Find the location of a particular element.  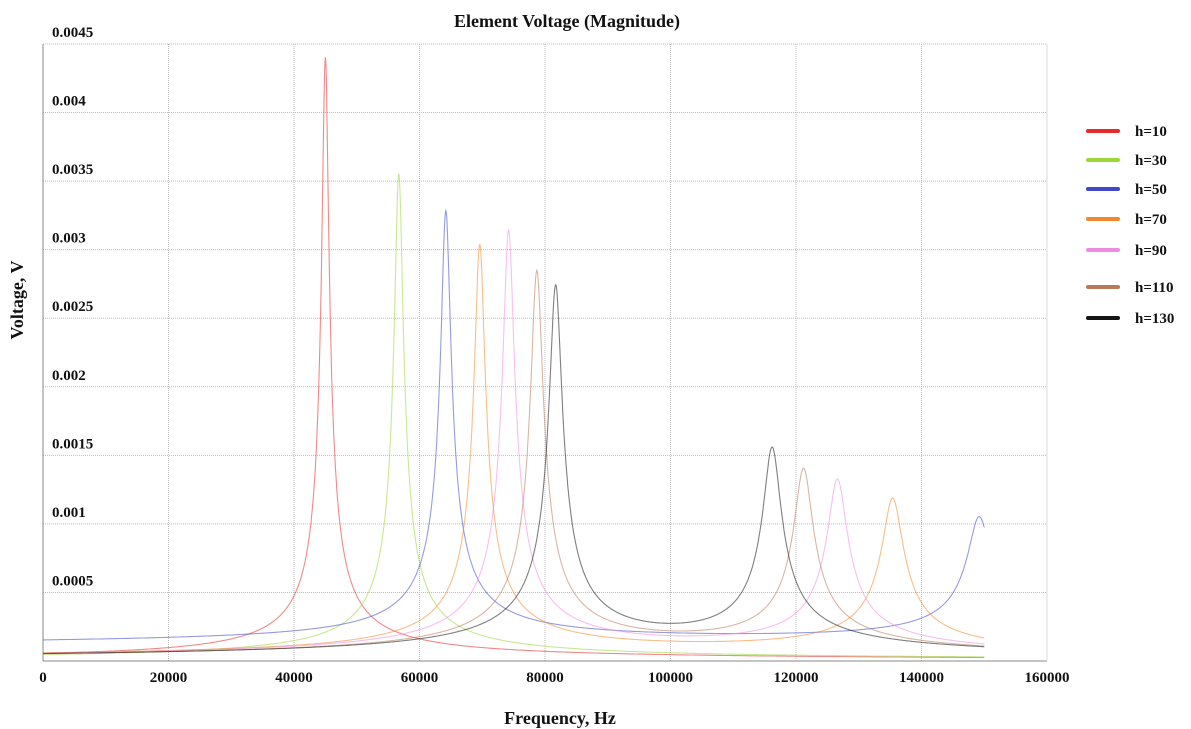

y-tick-label: 0.0005 is located at coordinates (72, 581).